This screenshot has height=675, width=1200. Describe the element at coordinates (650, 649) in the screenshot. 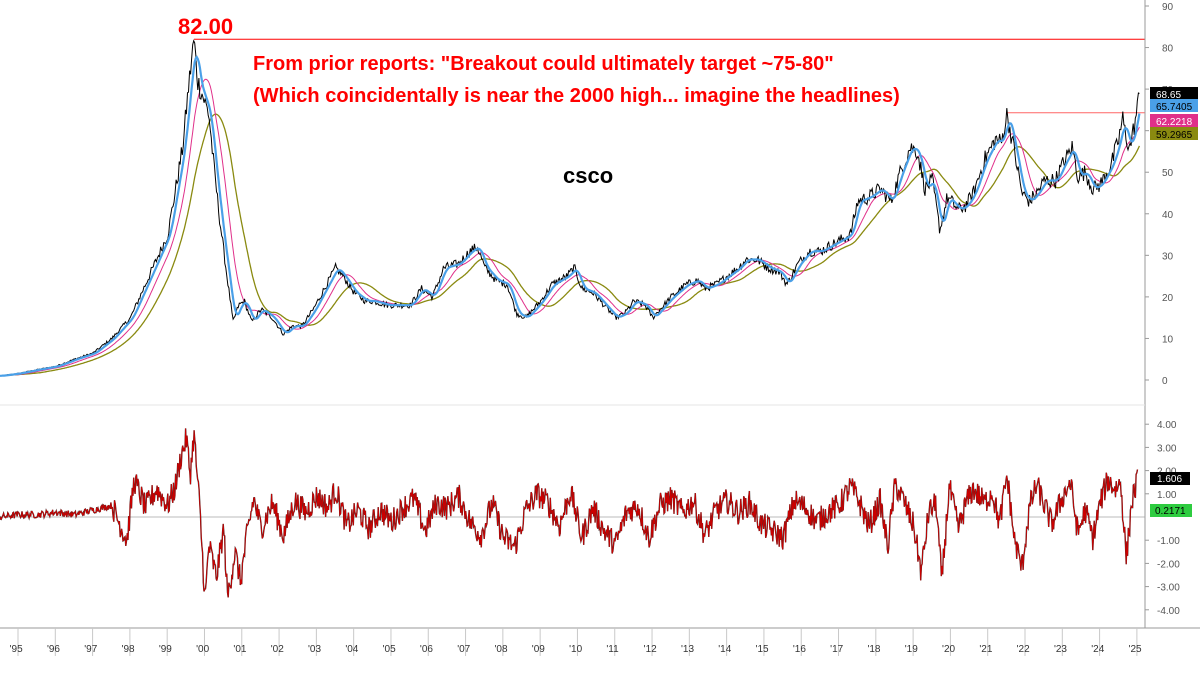

I see `x-tick-label: '12` at that location.